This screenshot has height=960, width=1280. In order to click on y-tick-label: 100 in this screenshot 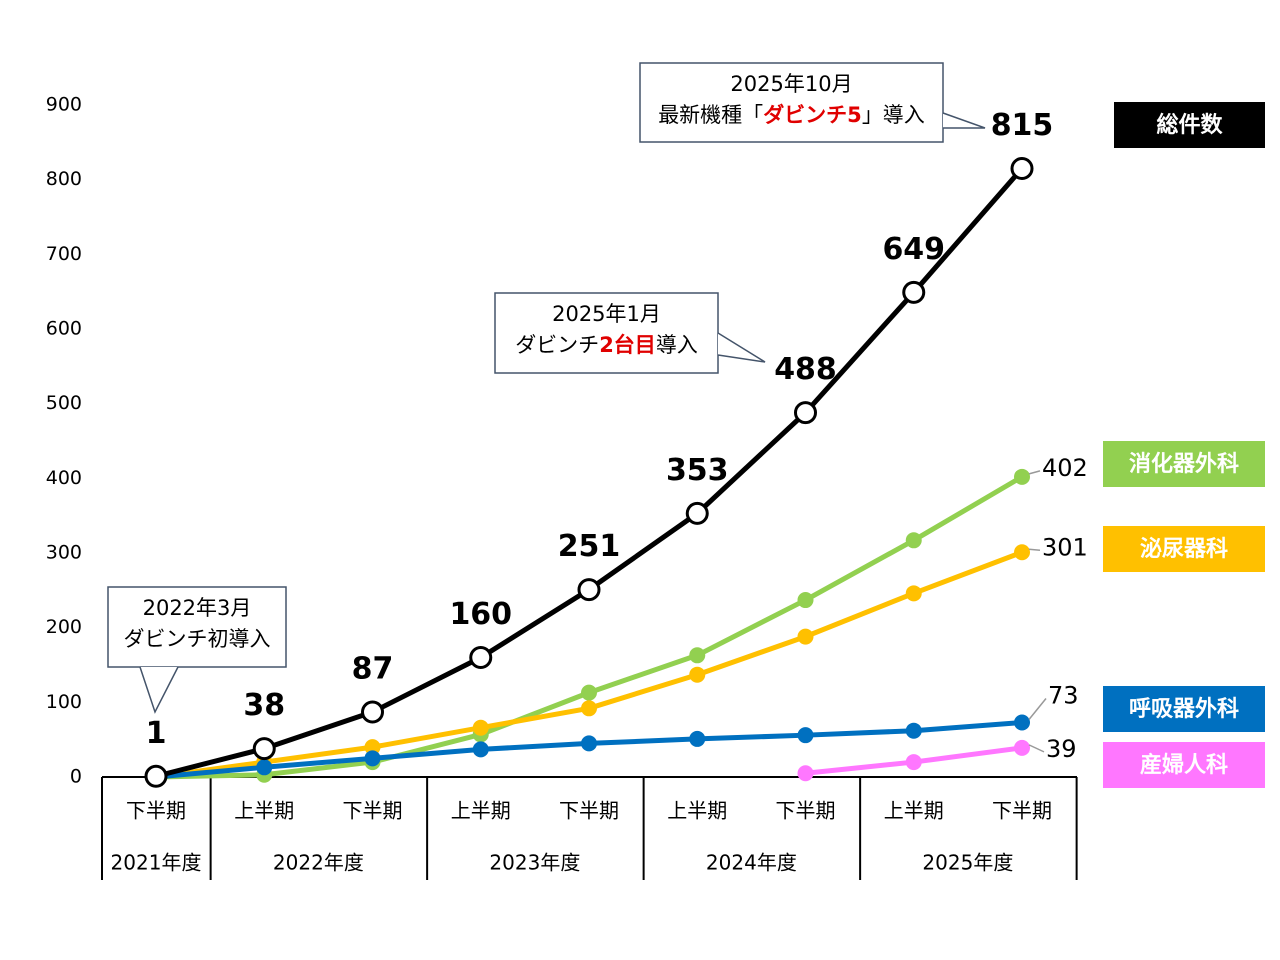, I will do `click(64, 702)`.